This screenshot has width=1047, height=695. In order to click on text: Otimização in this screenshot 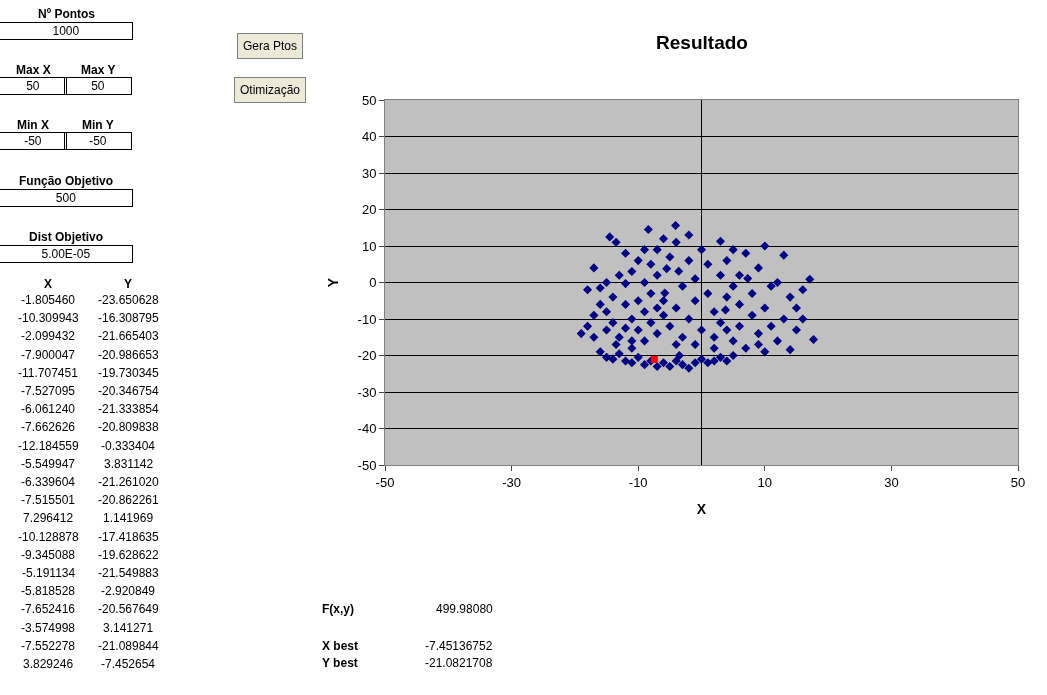, I will do `click(270, 90)`.